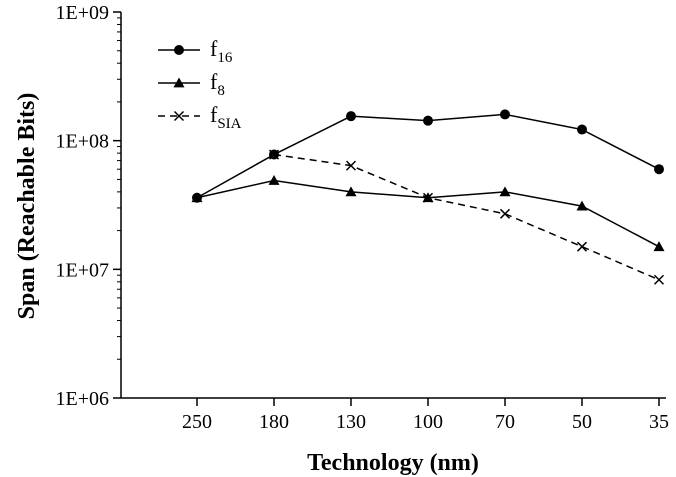  Describe the element at coordinates (88, 206) in the screenshot. I see `y-ticks: 1E+06 1E+07 1E+08 1E+09` at that location.